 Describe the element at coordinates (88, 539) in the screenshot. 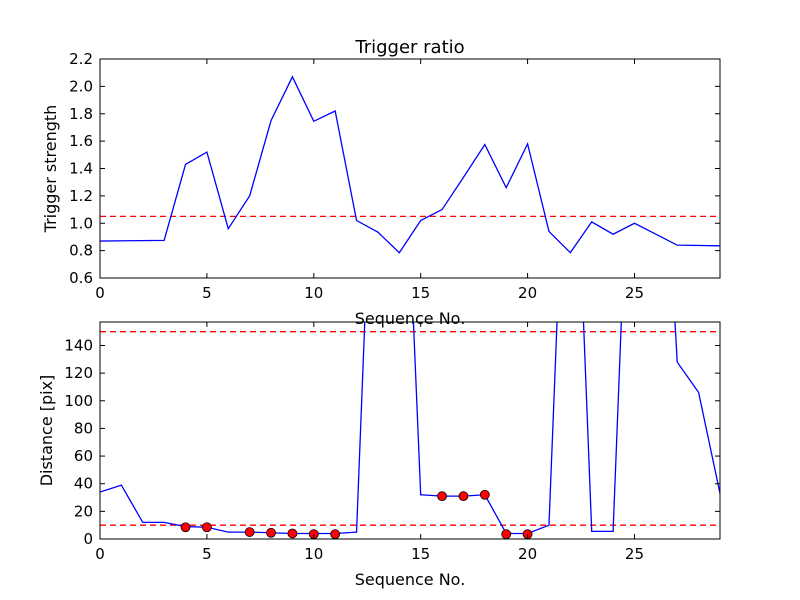

I see `y-tick-label: 0` at that location.